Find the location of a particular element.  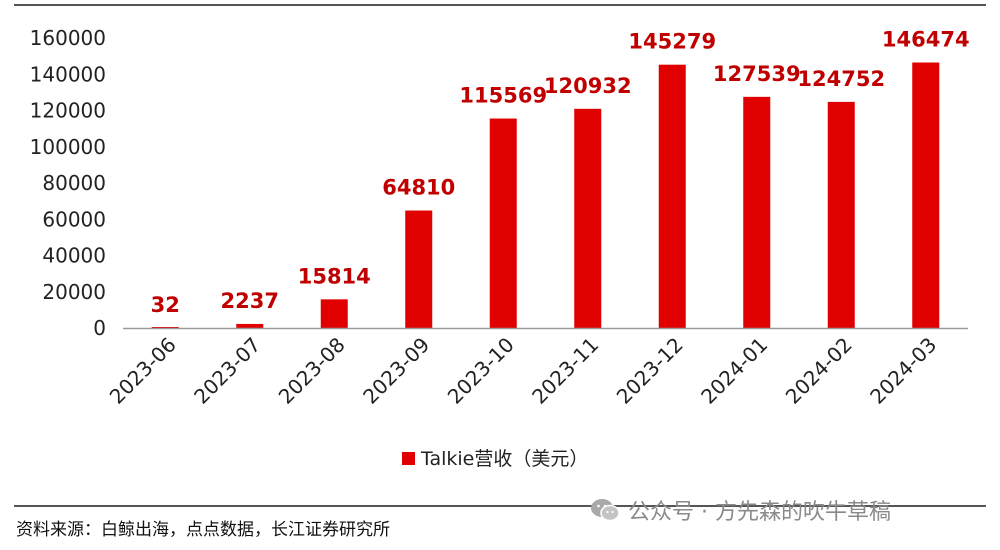

bar-value-label: 120932 is located at coordinates (588, 86).